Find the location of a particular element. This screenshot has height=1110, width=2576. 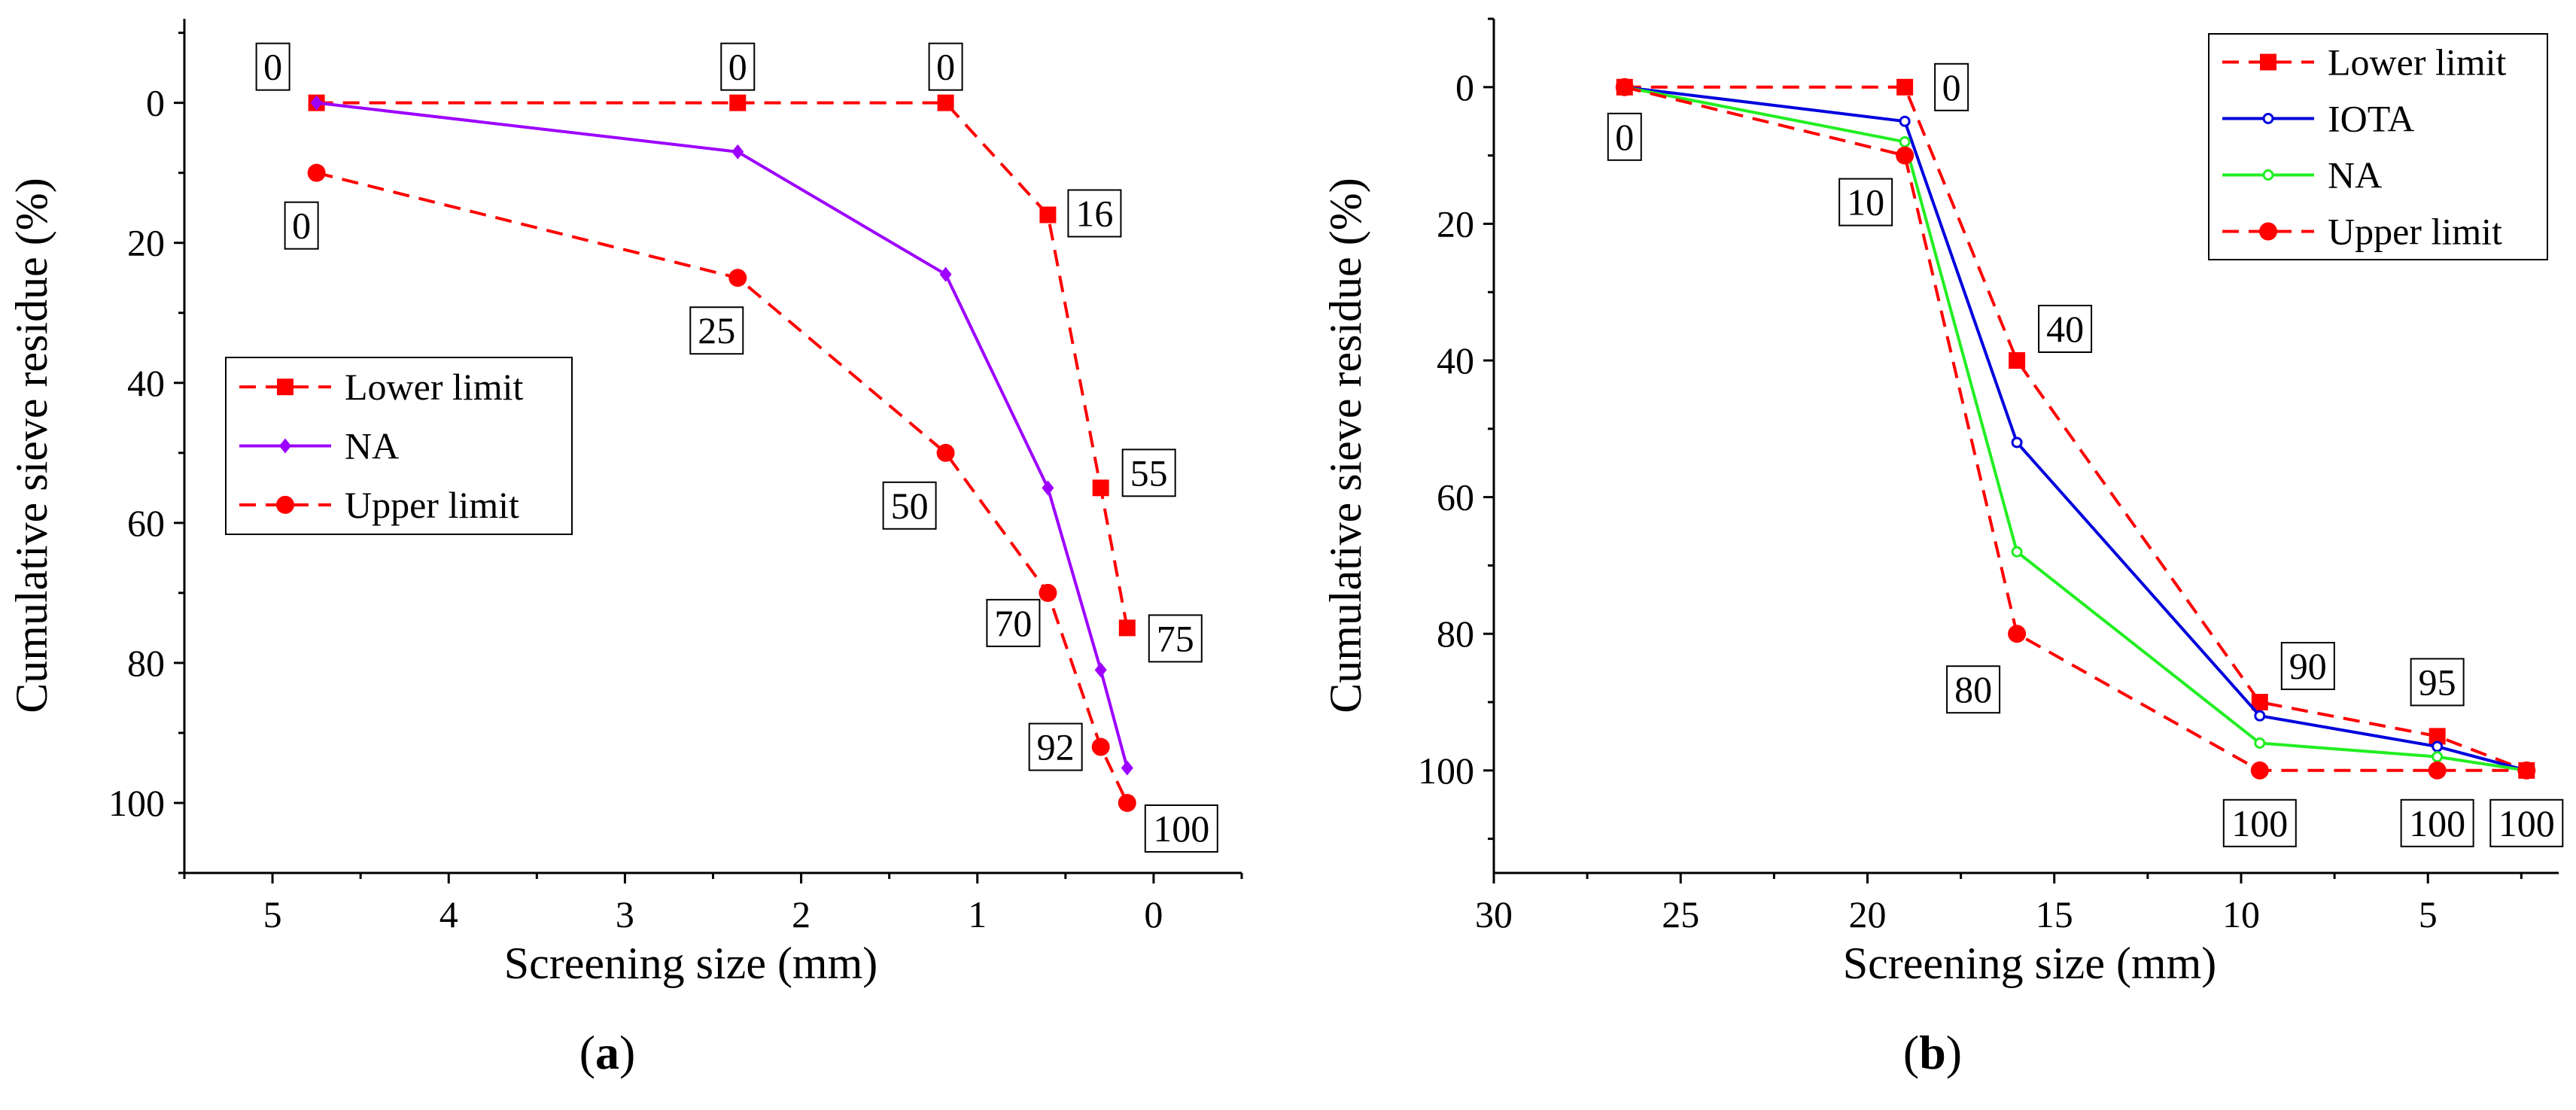

data-label: 92 is located at coordinates (1056, 747).